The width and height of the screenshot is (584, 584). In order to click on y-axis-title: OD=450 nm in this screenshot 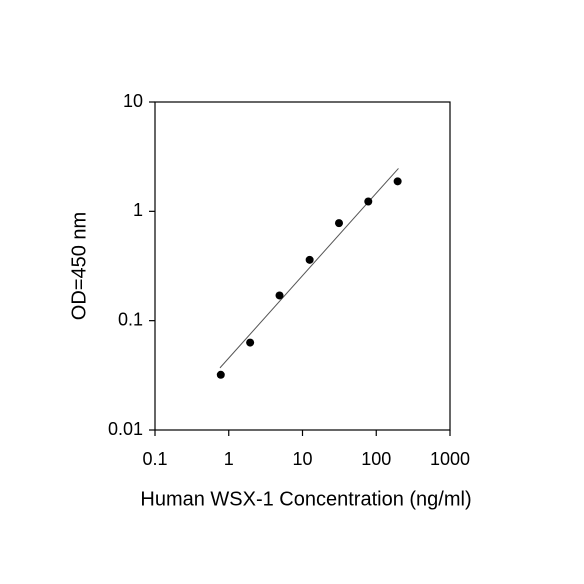, I will do `click(79, 266)`.